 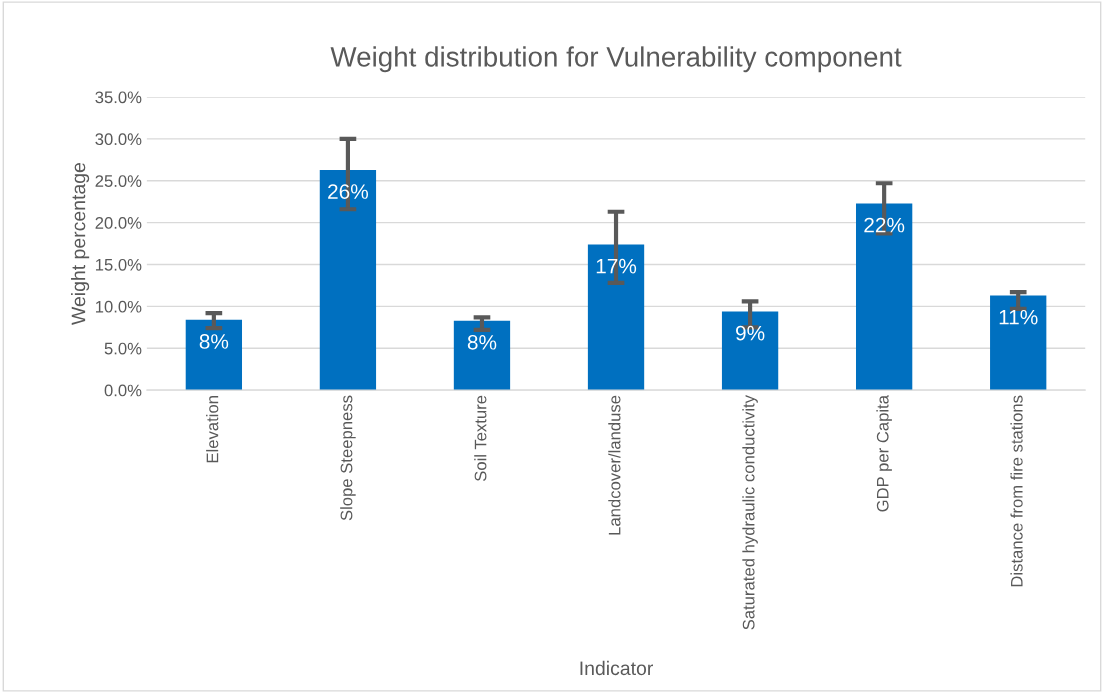 What do you see at coordinates (80, 244) in the screenshot?
I see `y-axis-title: Weight percentage` at bounding box center [80, 244].